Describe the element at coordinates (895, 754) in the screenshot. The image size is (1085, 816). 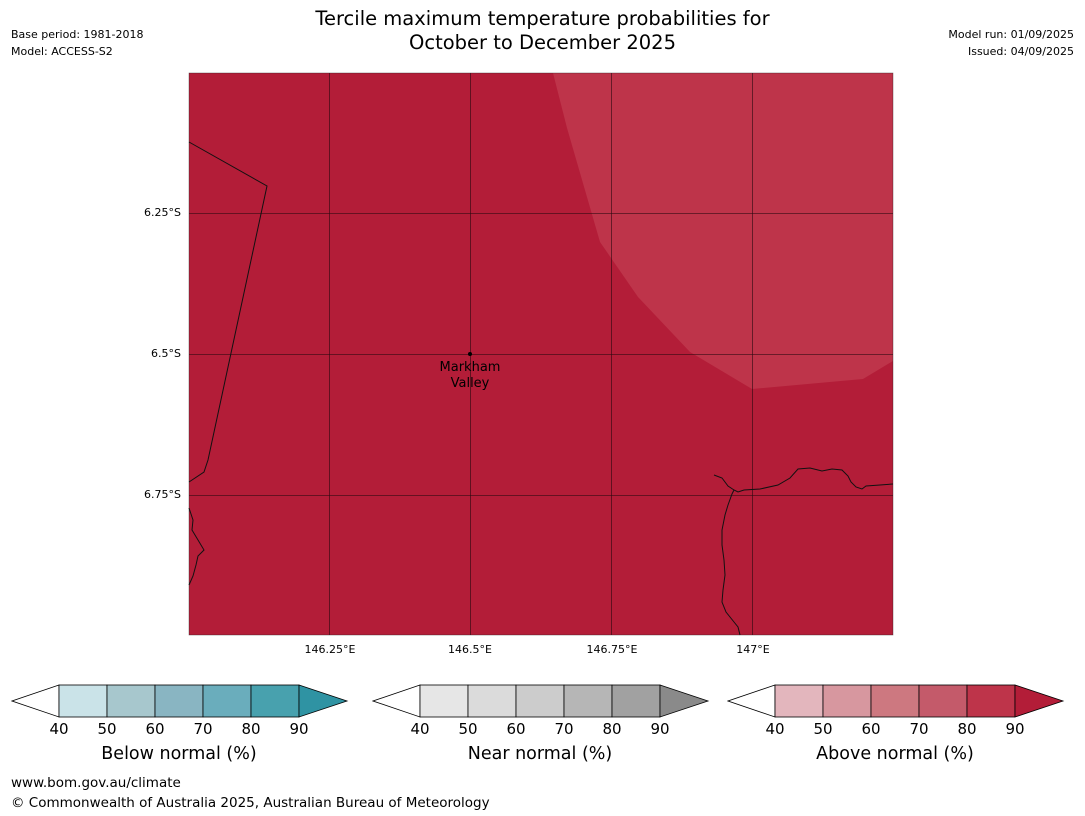
I see `above-normal-colorbar-title: Above normal (%)` at that location.